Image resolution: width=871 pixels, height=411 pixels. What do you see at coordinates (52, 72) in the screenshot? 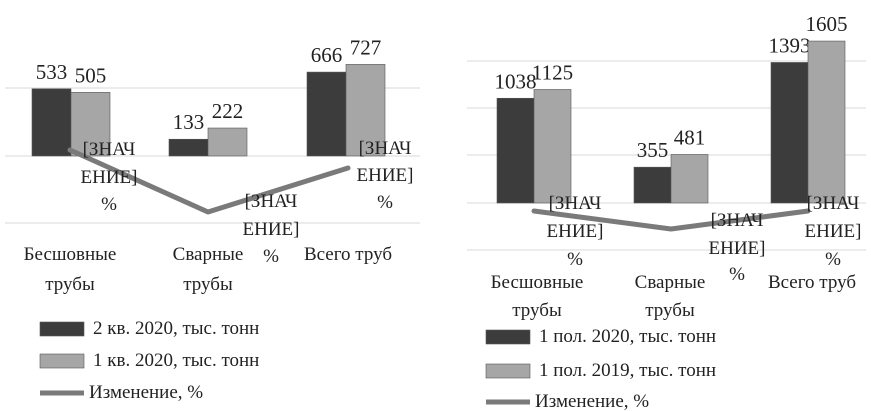
I see `bar-value-label: 533` at bounding box center [52, 72].